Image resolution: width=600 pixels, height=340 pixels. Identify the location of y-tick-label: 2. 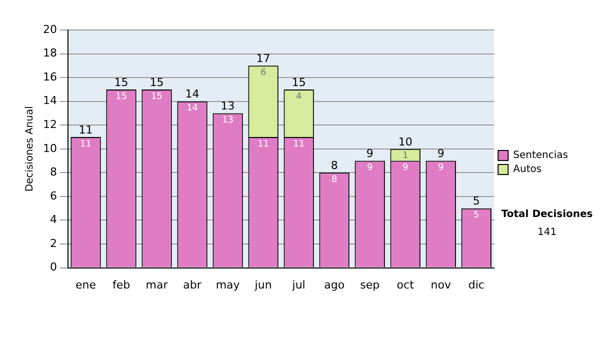
(53, 243).